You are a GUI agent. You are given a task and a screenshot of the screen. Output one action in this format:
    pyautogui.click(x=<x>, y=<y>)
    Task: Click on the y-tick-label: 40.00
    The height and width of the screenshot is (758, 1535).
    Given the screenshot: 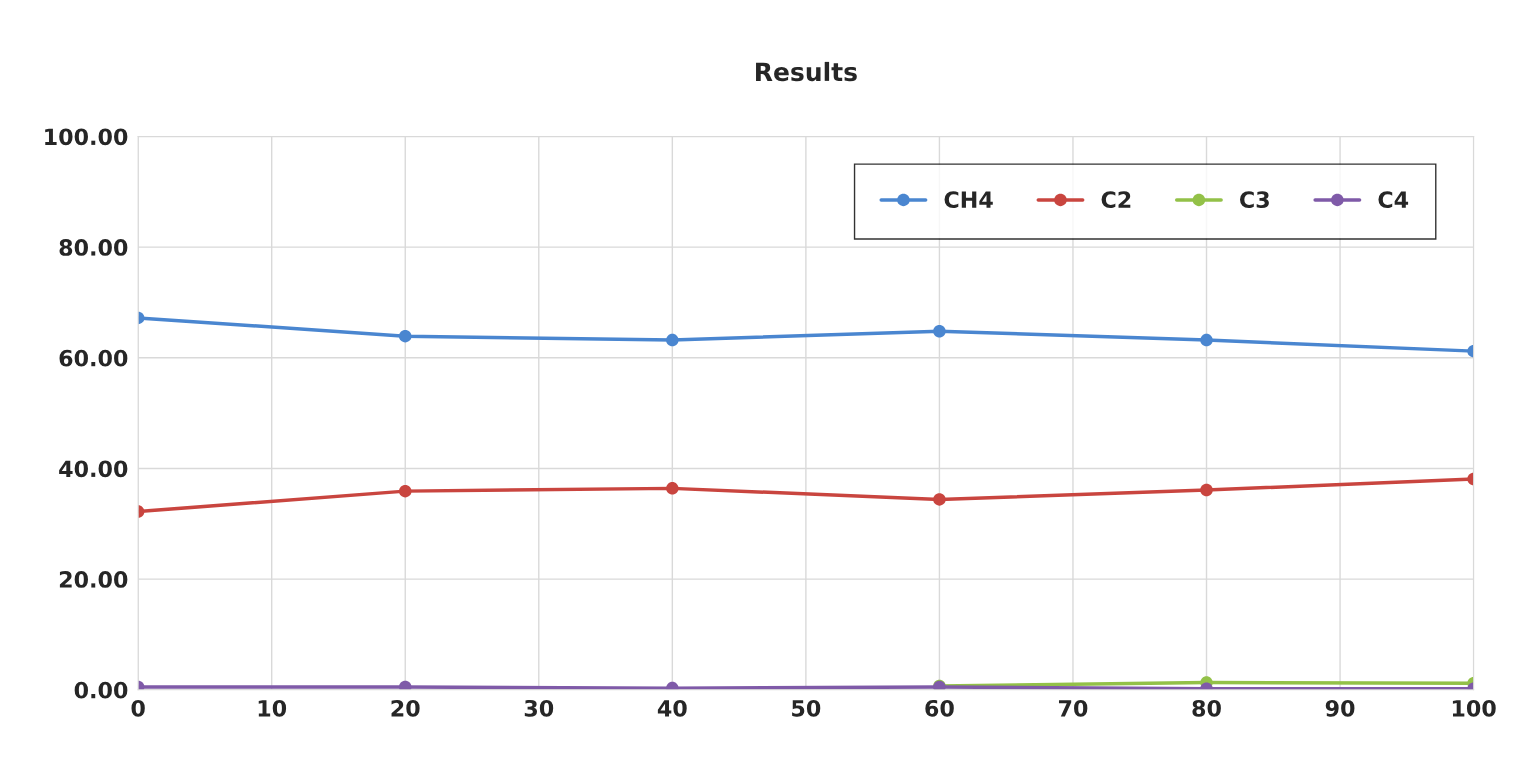 What is the action you would take?
    pyautogui.click(x=93, y=469)
    